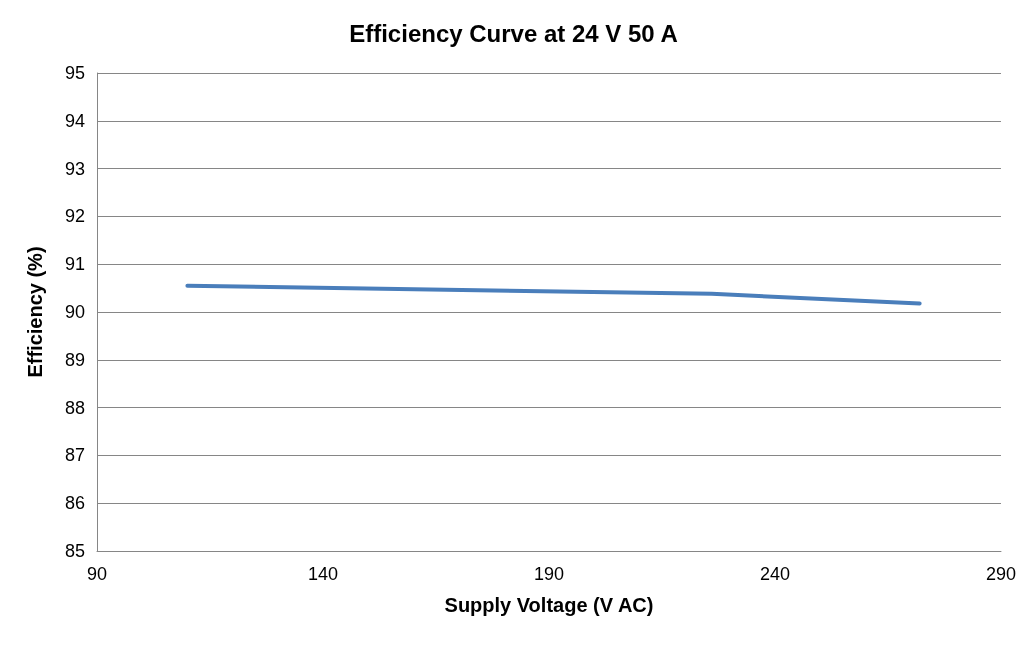 The width and height of the screenshot is (1027, 645). What do you see at coordinates (74, 312) in the screenshot?
I see `y-tick-label: 90` at bounding box center [74, 312].